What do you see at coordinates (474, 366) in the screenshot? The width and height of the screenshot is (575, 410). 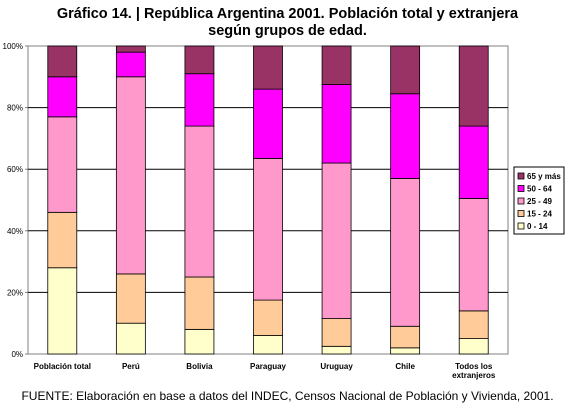 I see `x-category-label: Todos los` at bounding box center [474, 366].